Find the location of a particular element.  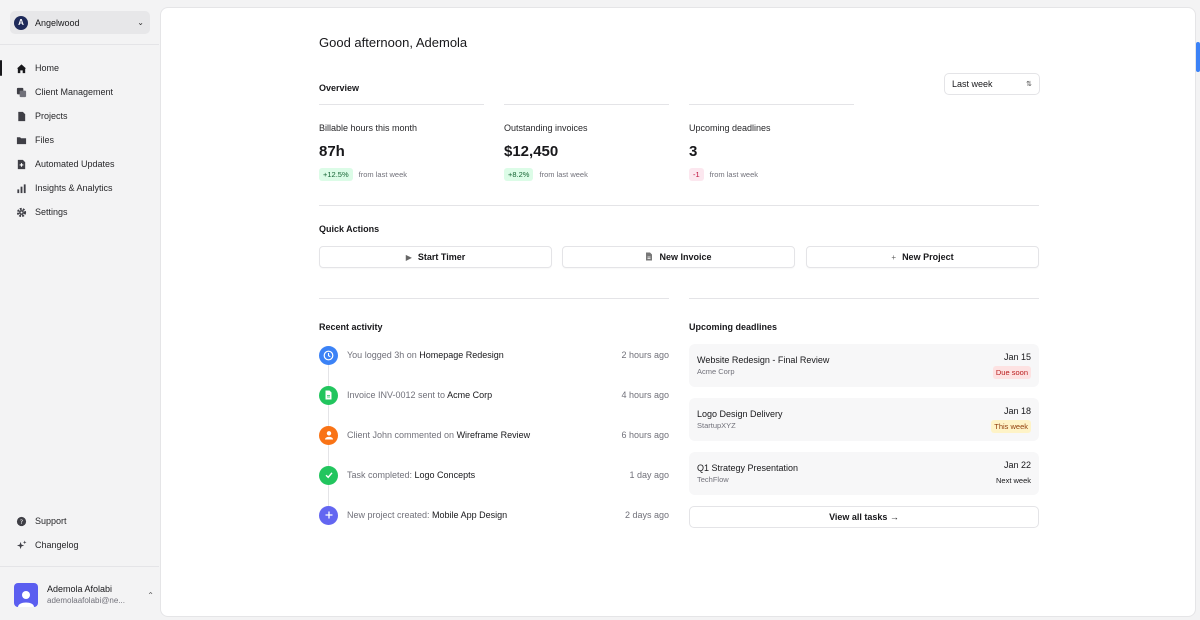

help-icon: ? is located at coordinates (21, 521).